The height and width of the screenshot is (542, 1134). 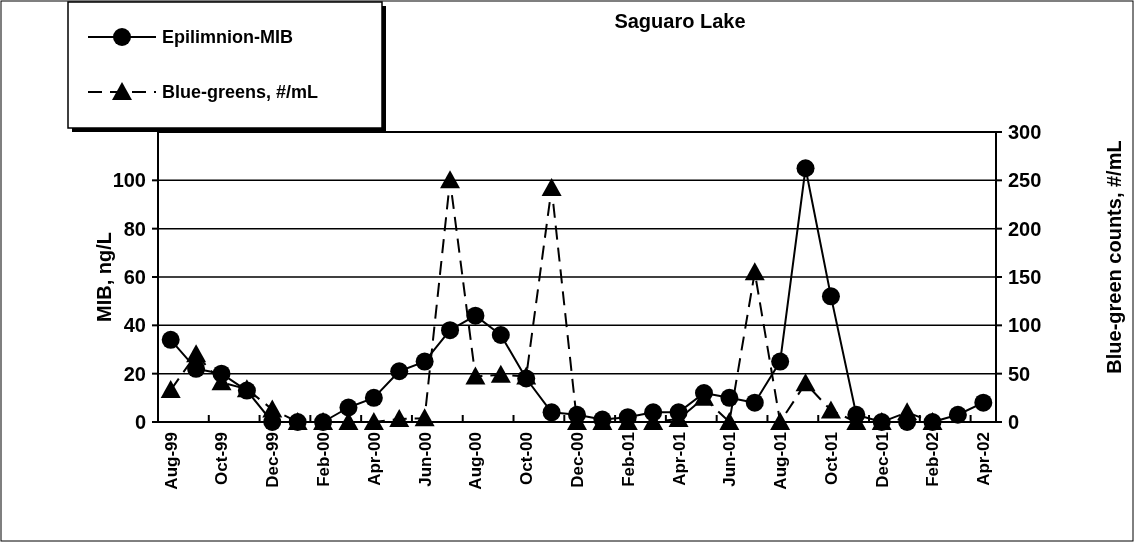 What do you see at coordinates (134, 228) in the screenshot?
I see `y-tick-label: 80` at bounding box center [134, 228].